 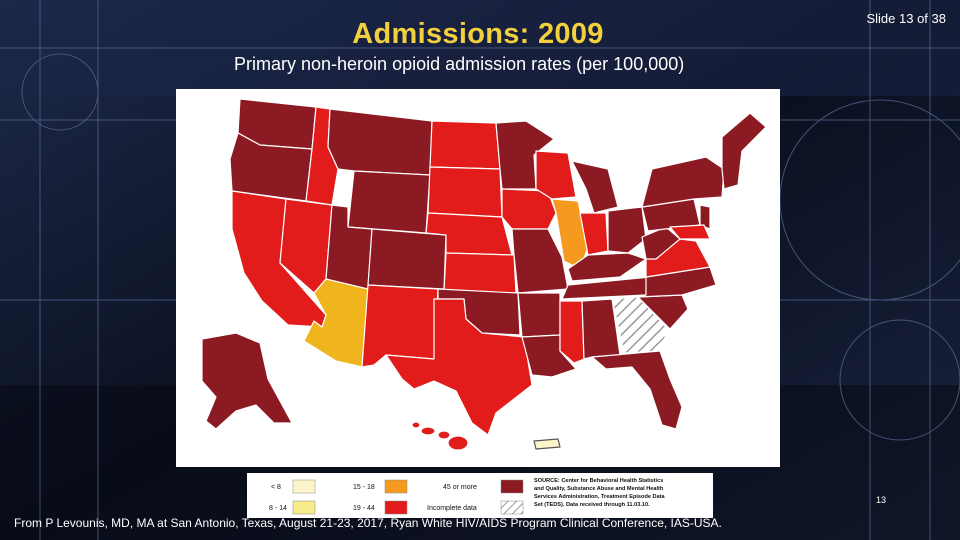 I want to click on legend-label-incomplete: Incomplete data, so click(x=452, y=508).